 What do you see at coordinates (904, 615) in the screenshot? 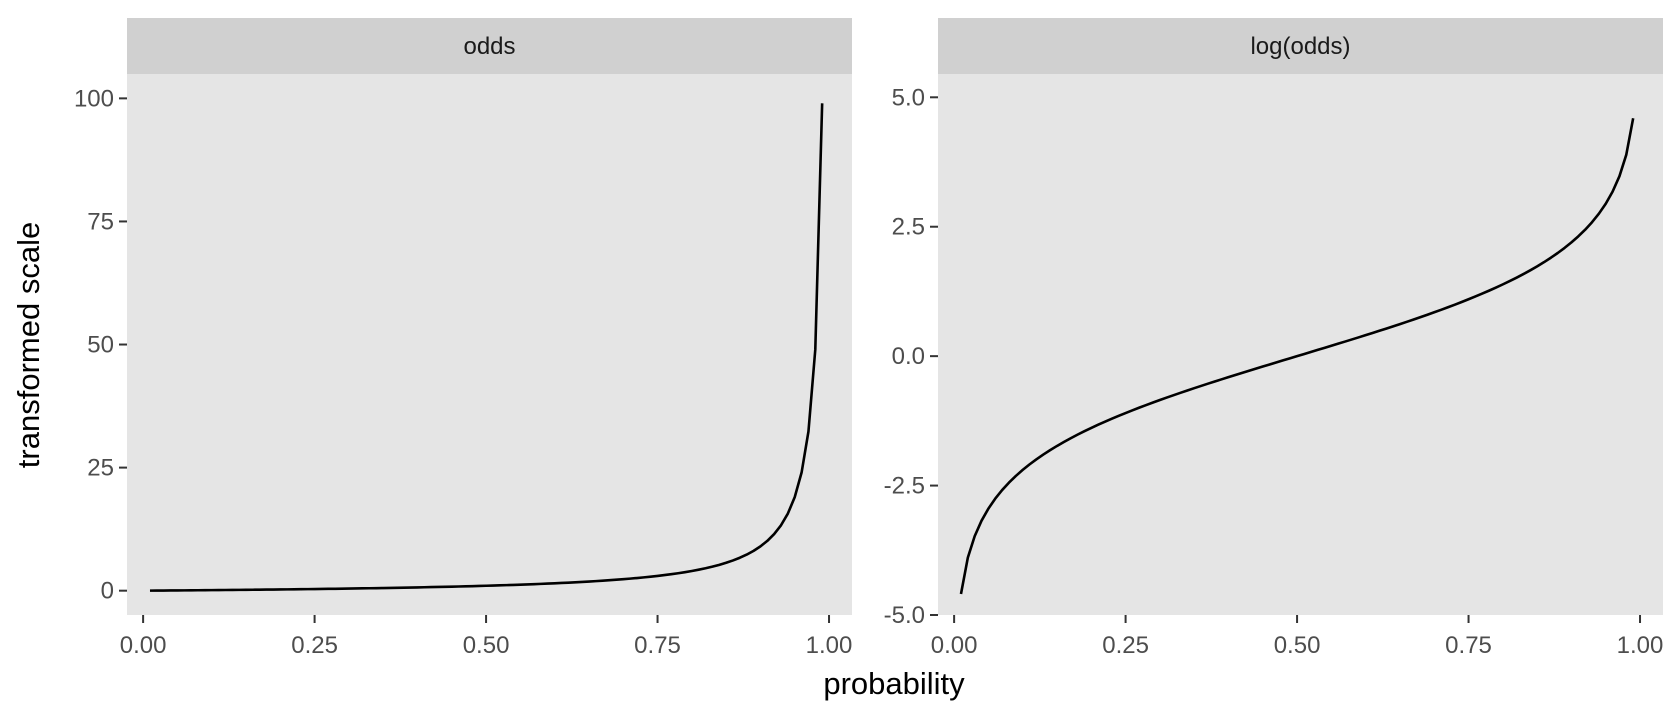
I see `y-tick-label: -5.0` at bounding box center [904, 615].